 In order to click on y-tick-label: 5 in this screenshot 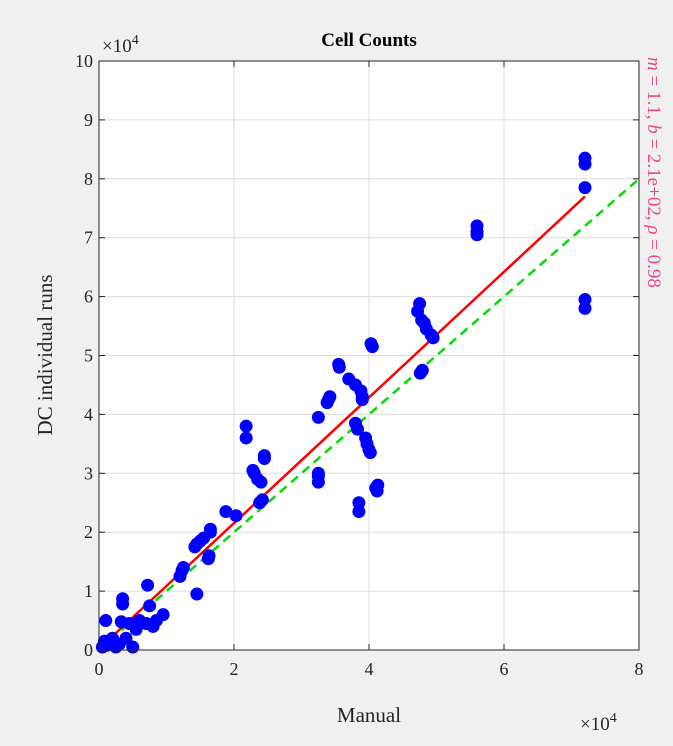, I will do `click(88, 356)`.